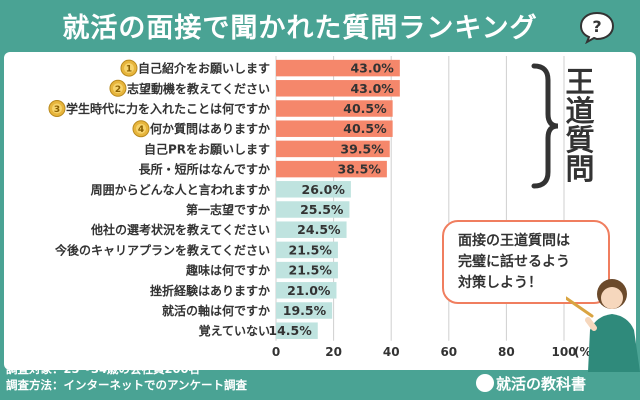 This screenshot has width=640, height=400. Describe the element at coordinates (309, 290) in the screenshot. I see `bar-value-label: 21.0%` at that location.